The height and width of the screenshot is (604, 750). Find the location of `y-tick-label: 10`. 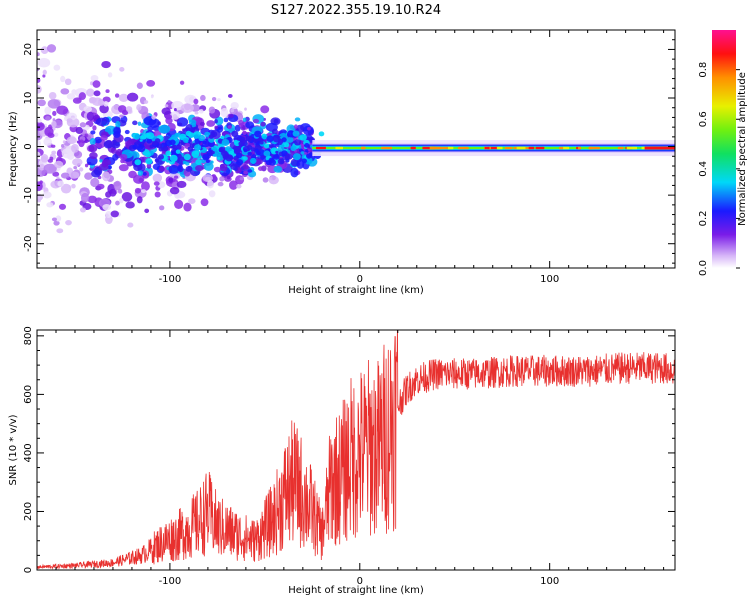

y-tick-label: 10 is located at coordinates (28, 98).